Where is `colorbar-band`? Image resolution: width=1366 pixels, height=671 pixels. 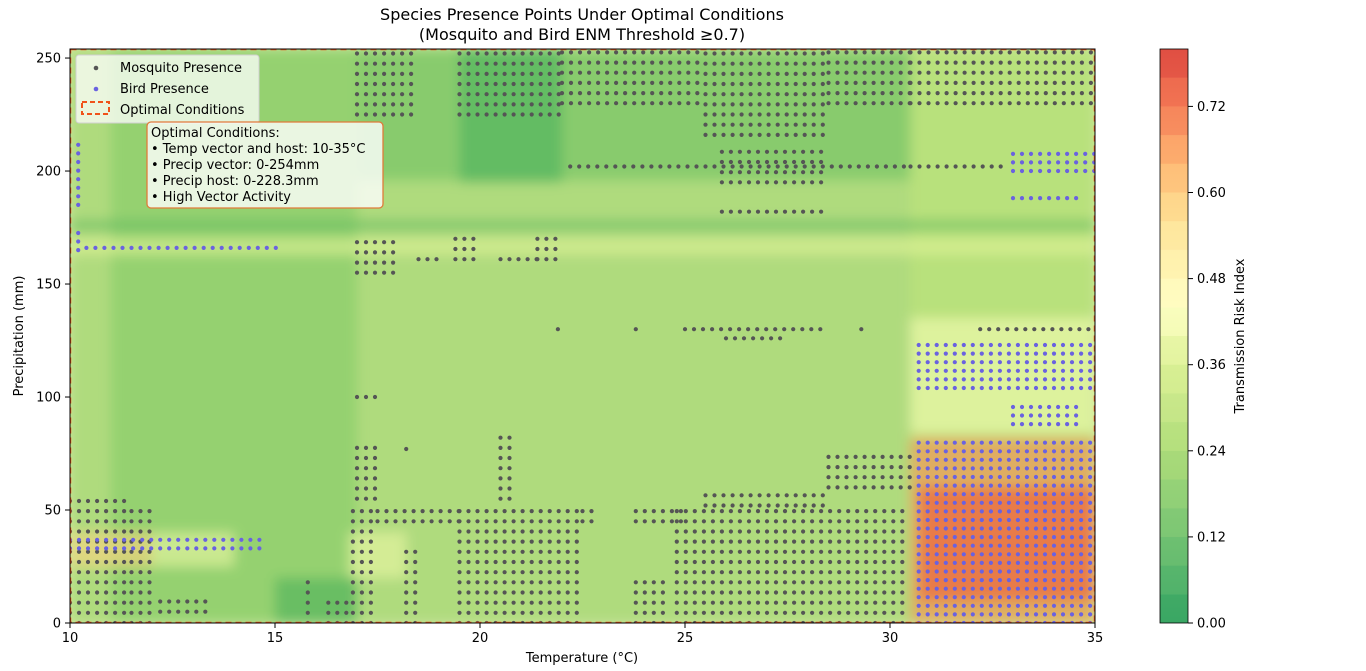
colorbar-band is located at coordinates (1174, 608).